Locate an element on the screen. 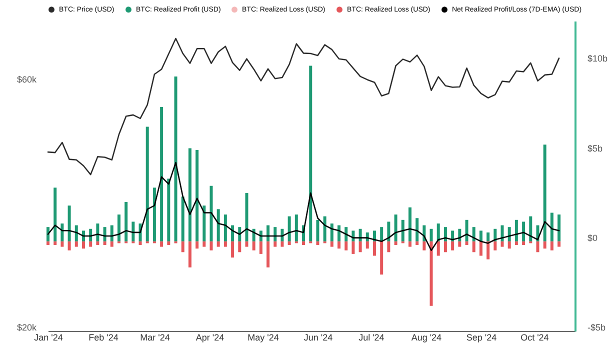 This screenshot has height=348, width=616. x-tick-label: May '24 is located at coordinates (263, 337).